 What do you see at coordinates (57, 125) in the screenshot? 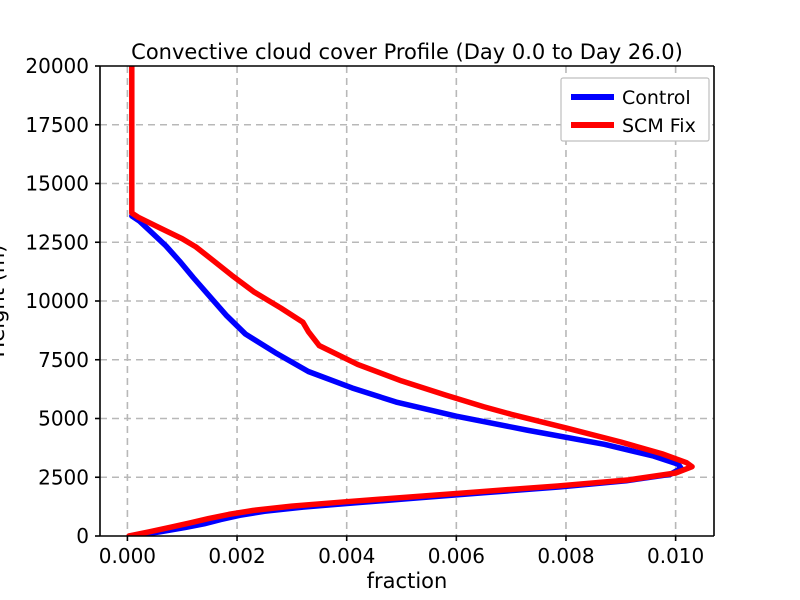
I see `y-tick-label: 17500` at bounding box center [57, 125].